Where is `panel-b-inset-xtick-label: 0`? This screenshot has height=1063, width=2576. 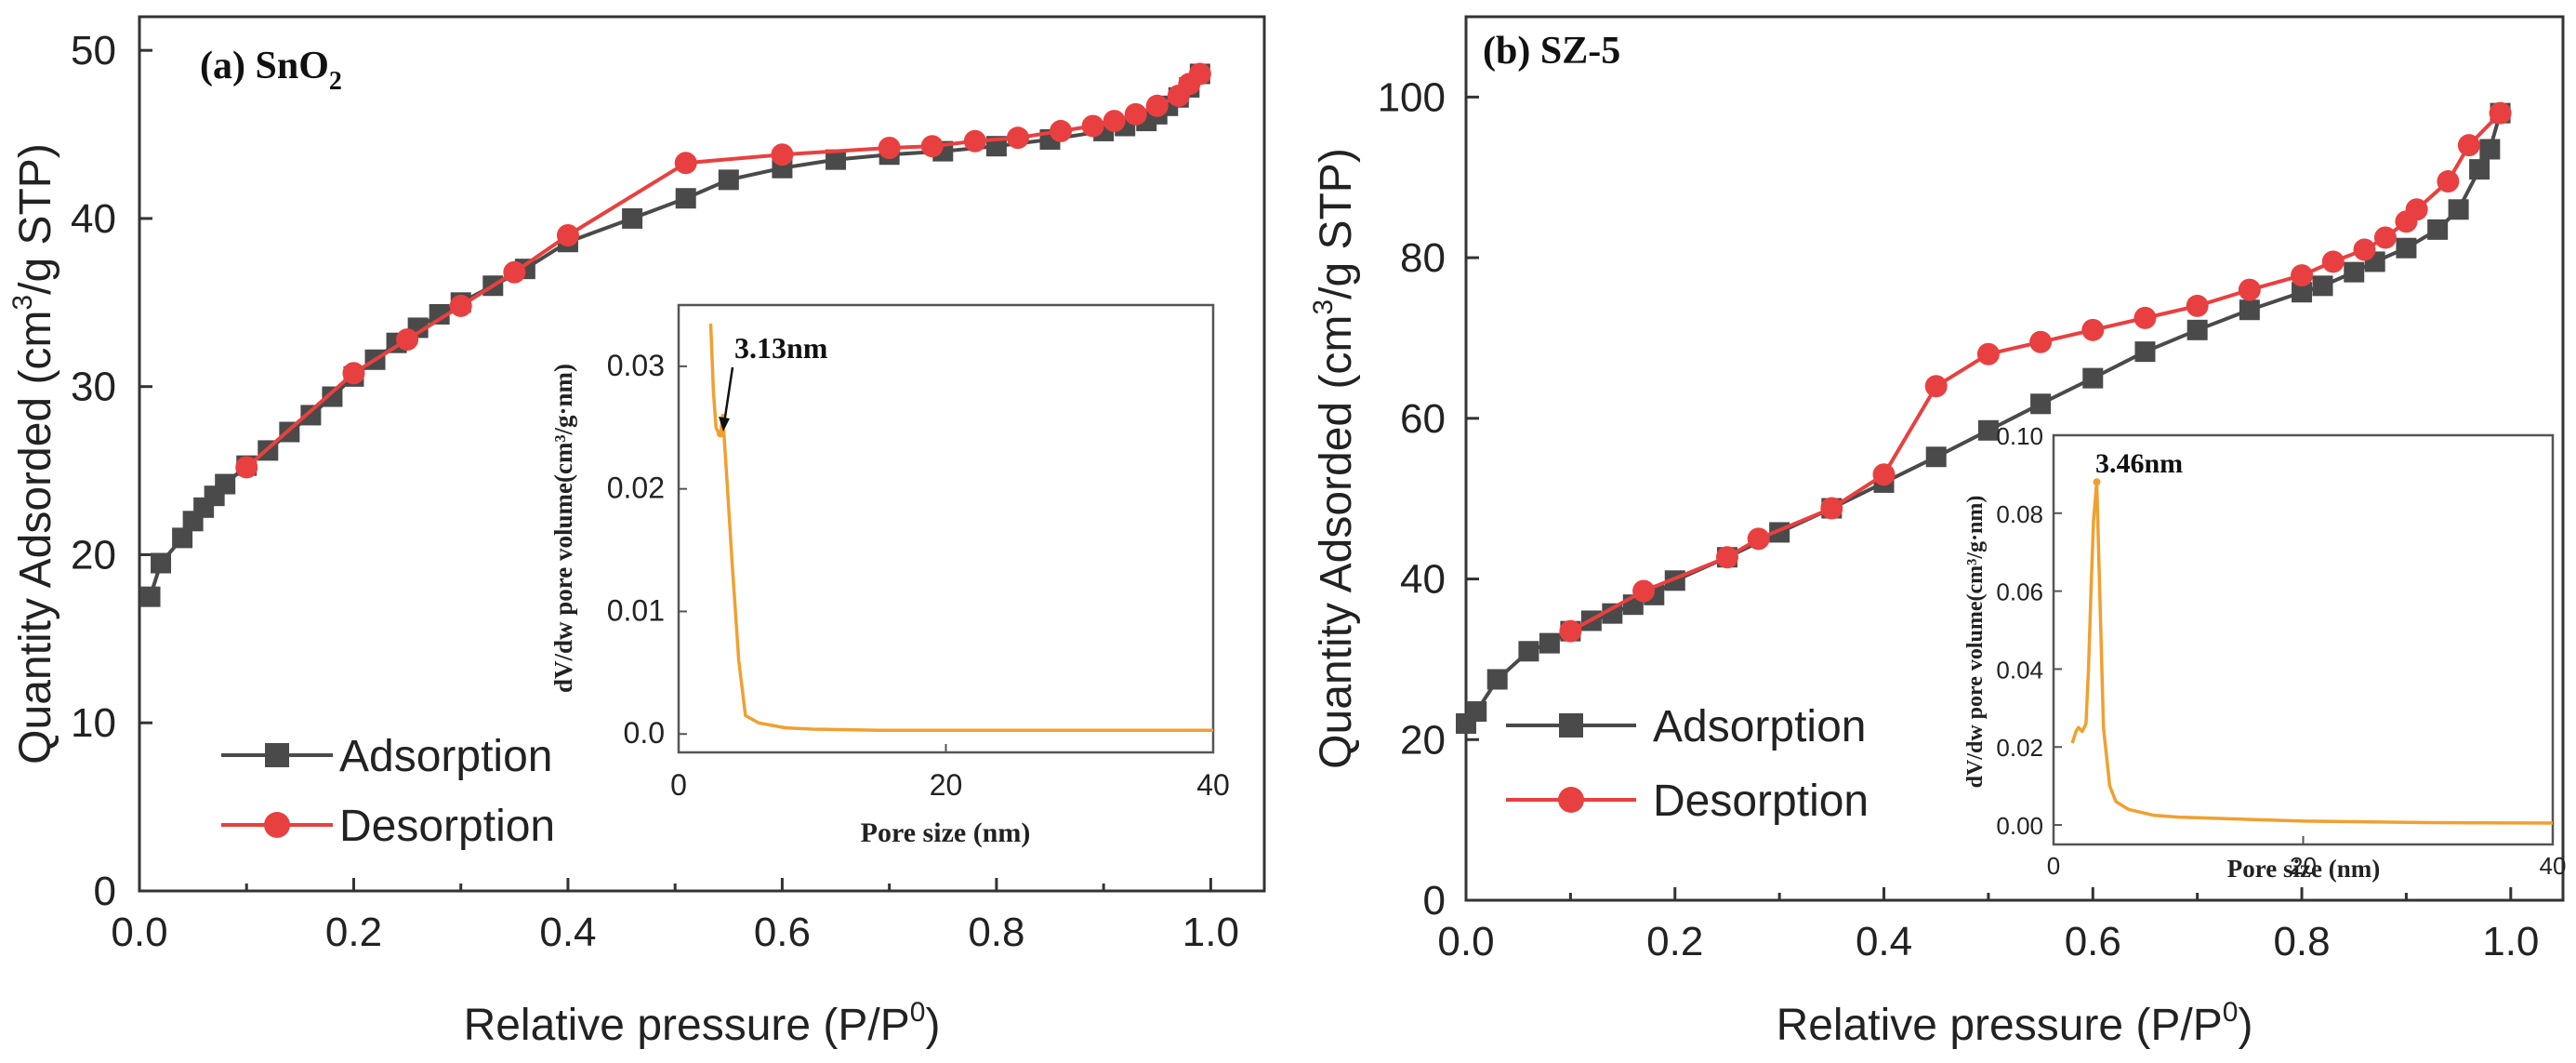
panel-b-inset-xtick-label: 0 is located at coordinates (2053, 866).